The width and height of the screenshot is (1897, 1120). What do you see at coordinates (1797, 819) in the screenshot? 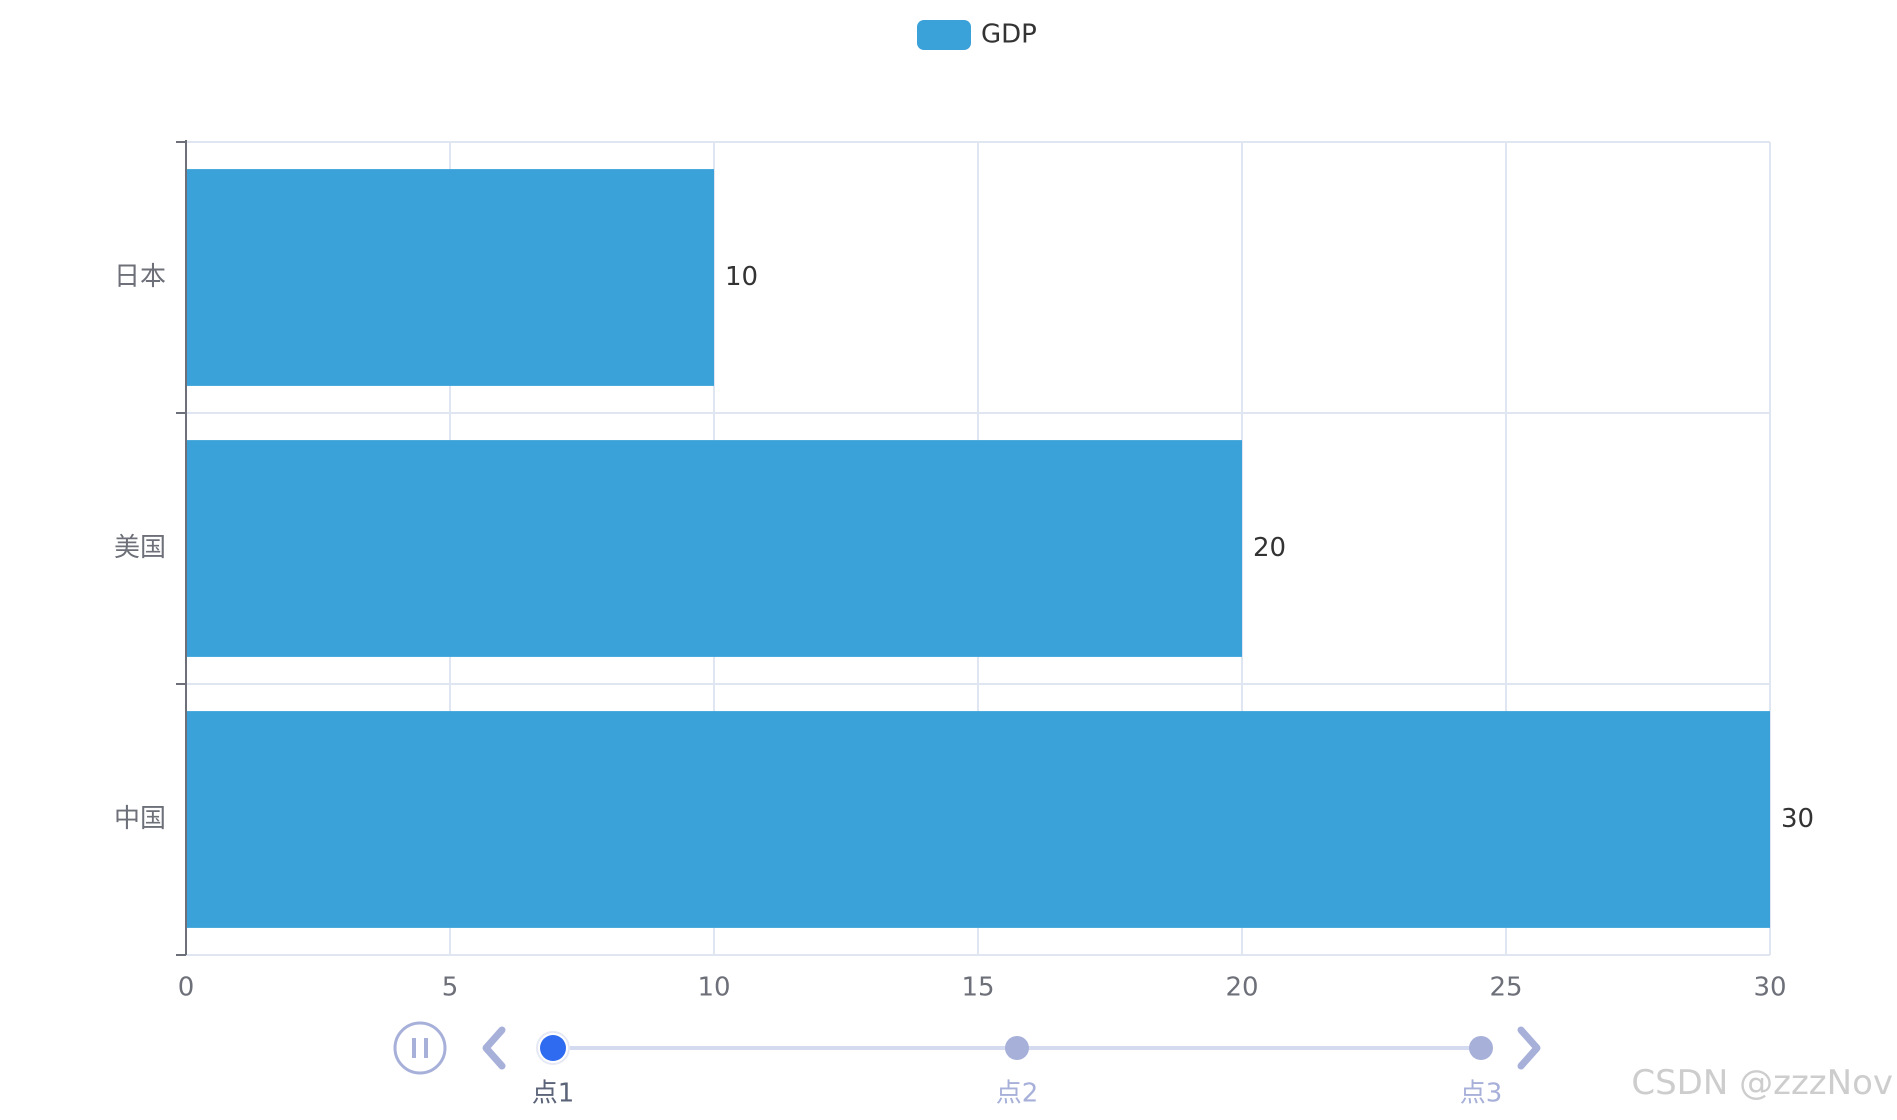
I see `data-label: 30` at bounding box center [1797, 819].